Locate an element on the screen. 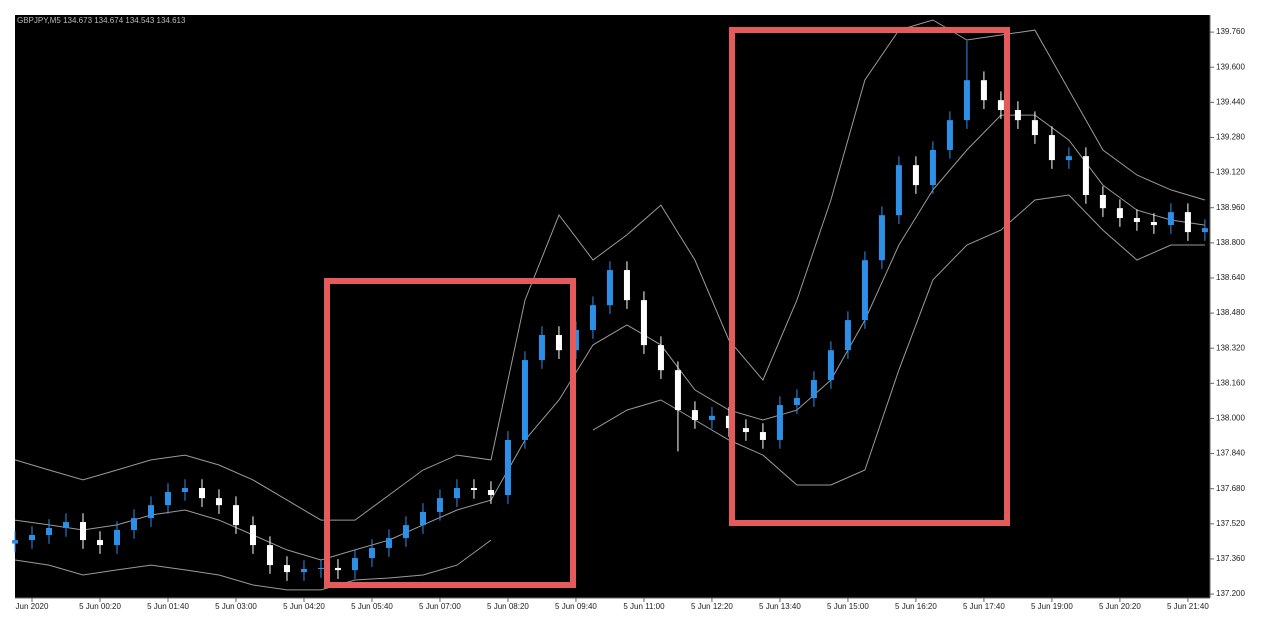  y-tick-label: 138.480 is located at coordinates (1230, 312).